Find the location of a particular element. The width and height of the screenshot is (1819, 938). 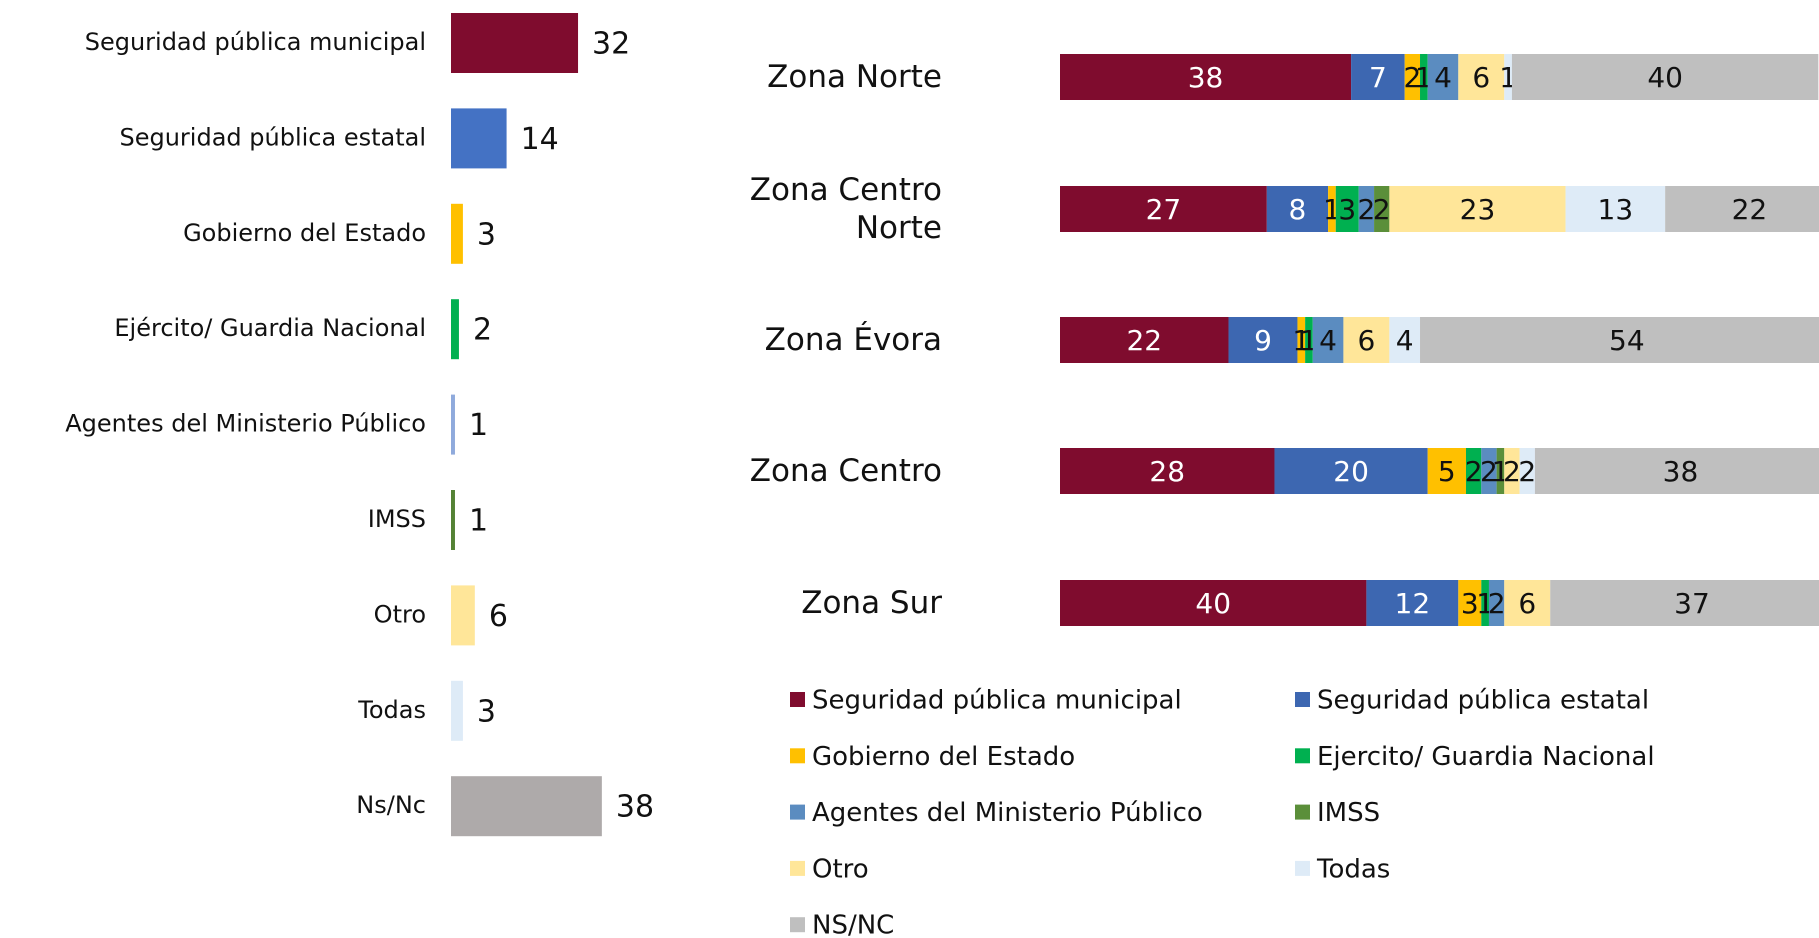

value-label: 9 is located at coordinates (1263, 340).